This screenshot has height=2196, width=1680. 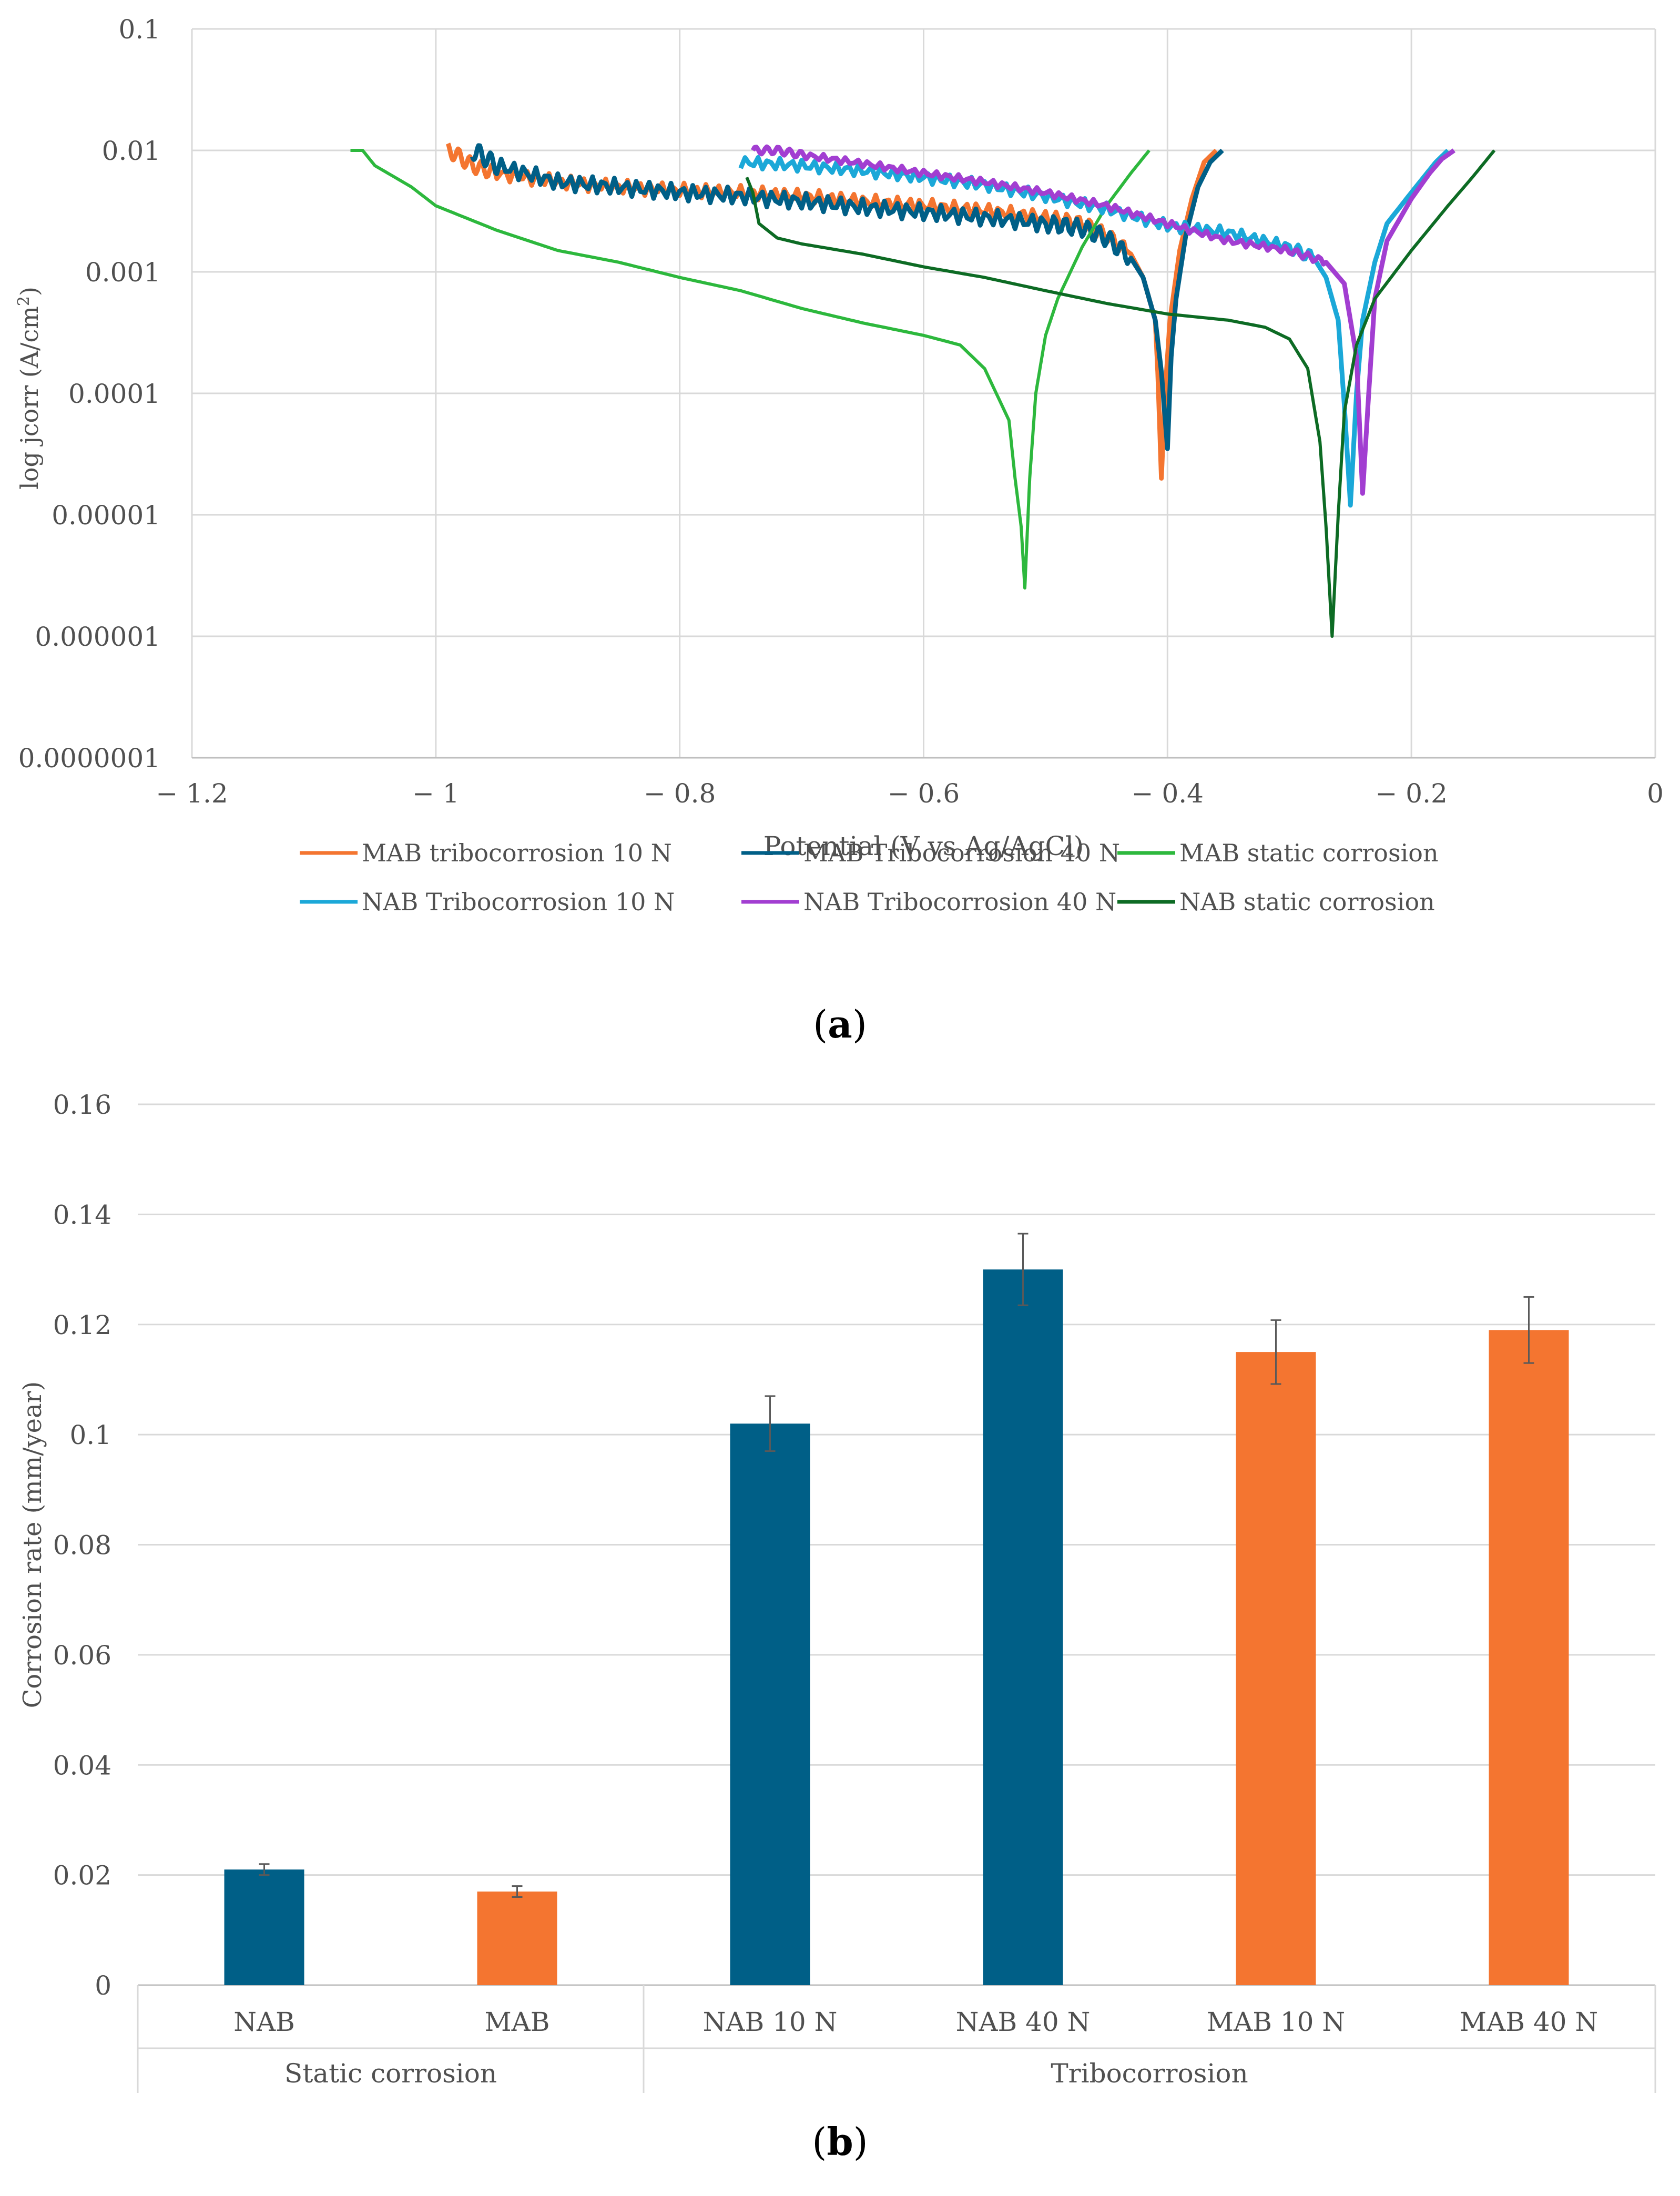 I want to click on legend-label-2: MAB Tribocorrosion 40 N, so click(x=961, y=853).